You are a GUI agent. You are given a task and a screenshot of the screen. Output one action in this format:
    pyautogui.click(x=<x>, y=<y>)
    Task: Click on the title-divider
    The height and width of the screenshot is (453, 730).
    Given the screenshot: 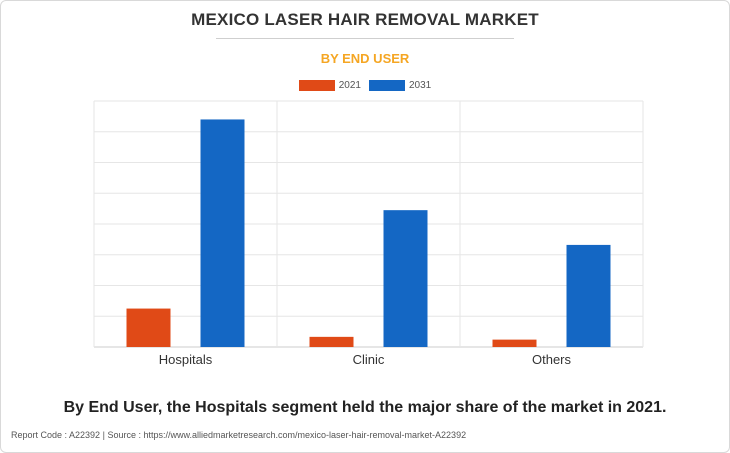 What is the action you would take?
    pyautogui.click(x=365, y=38)
    